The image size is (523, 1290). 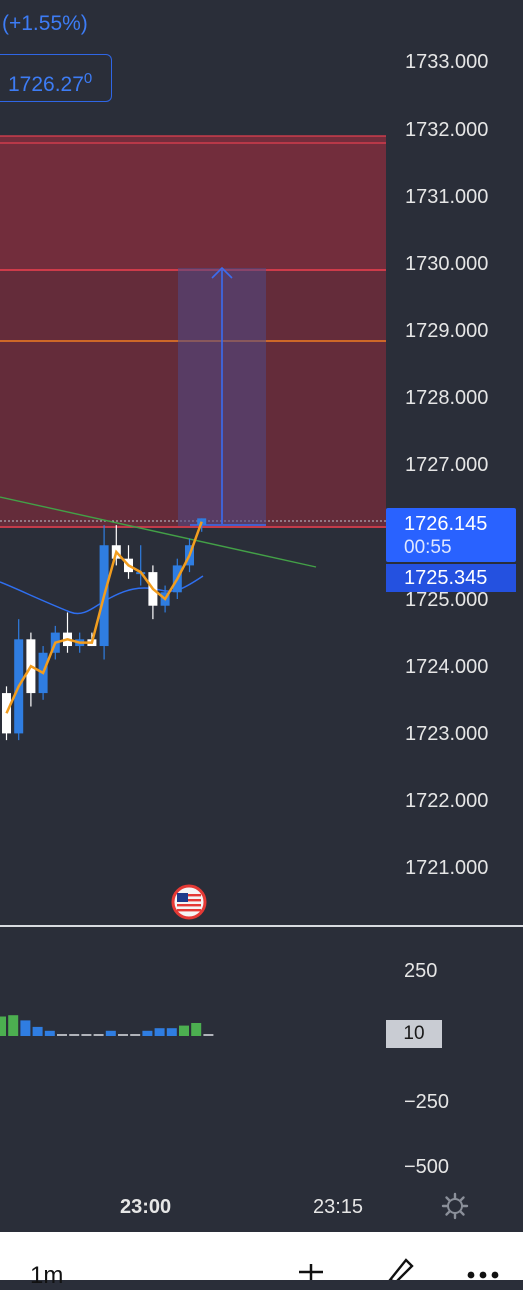 What do you see at coordinates (427, 1167) in the screenshot?
I see `oscillator-axis-label: −500` at bounding box center [427, 1167].